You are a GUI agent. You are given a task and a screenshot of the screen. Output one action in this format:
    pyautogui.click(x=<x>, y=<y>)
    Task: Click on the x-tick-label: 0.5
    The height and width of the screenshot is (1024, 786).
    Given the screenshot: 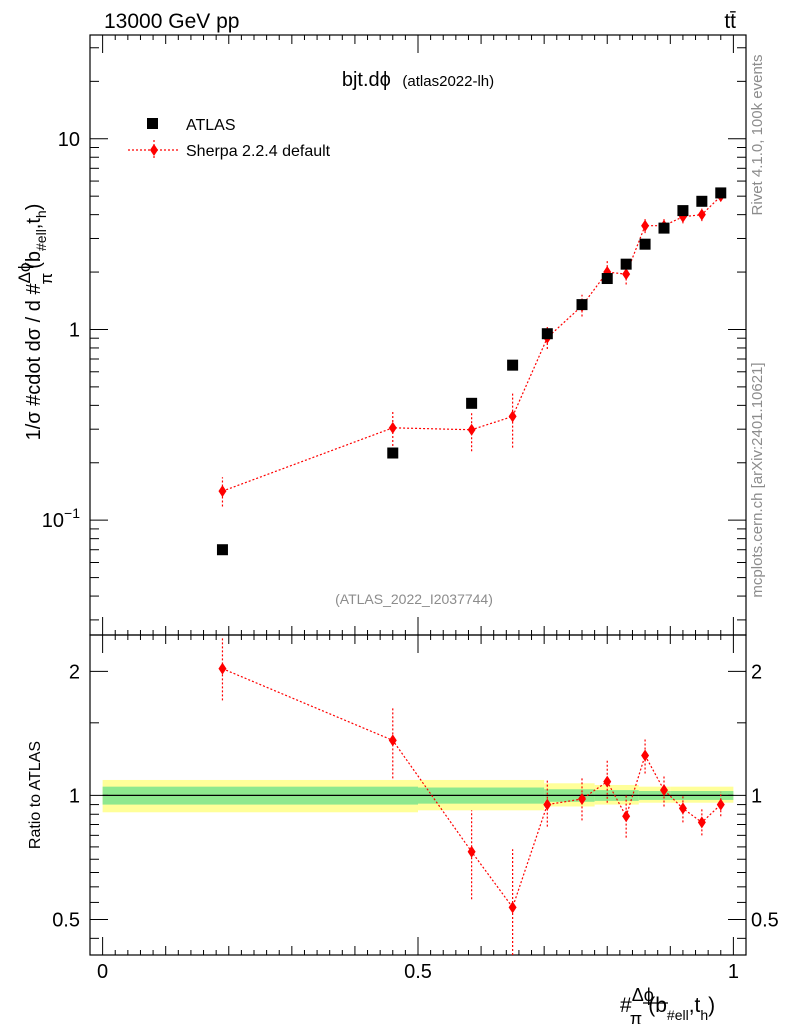 What is the action you would take?
    pyautogui.click(x=418, y=972)
    